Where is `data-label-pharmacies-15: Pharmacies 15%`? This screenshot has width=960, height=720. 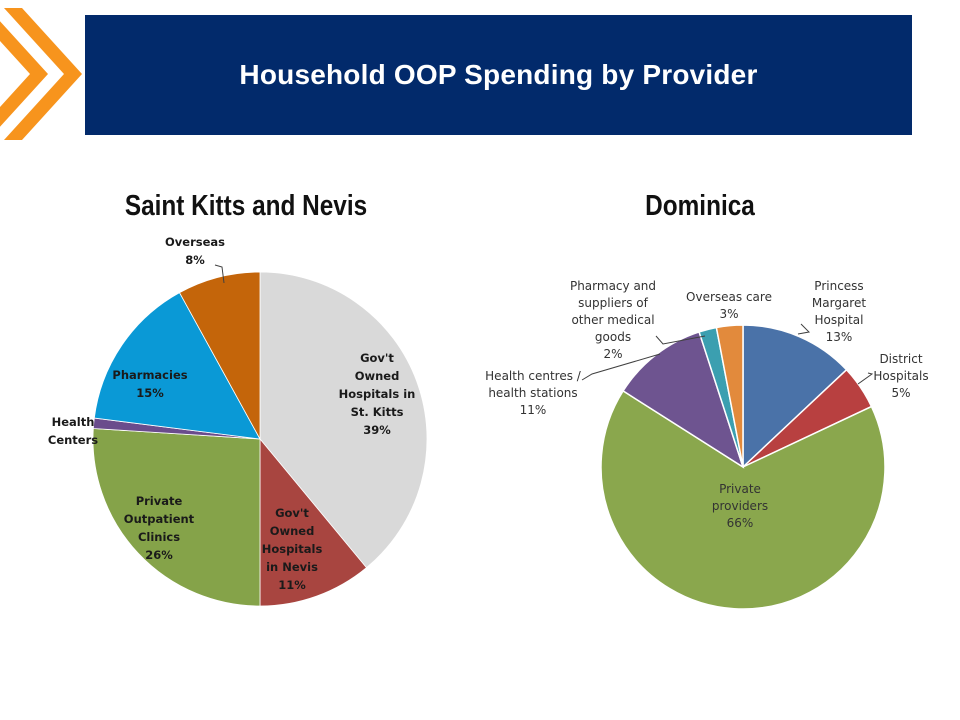 data-label-pharmacies-15: Pharmacies 15% is located at coordinates (149, 384).